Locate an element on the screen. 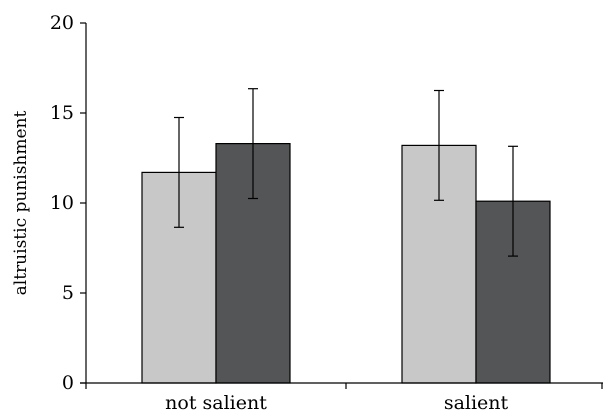 The image size is (603, 414). y-tick-label: 0 is located at coordinates (68, 383).